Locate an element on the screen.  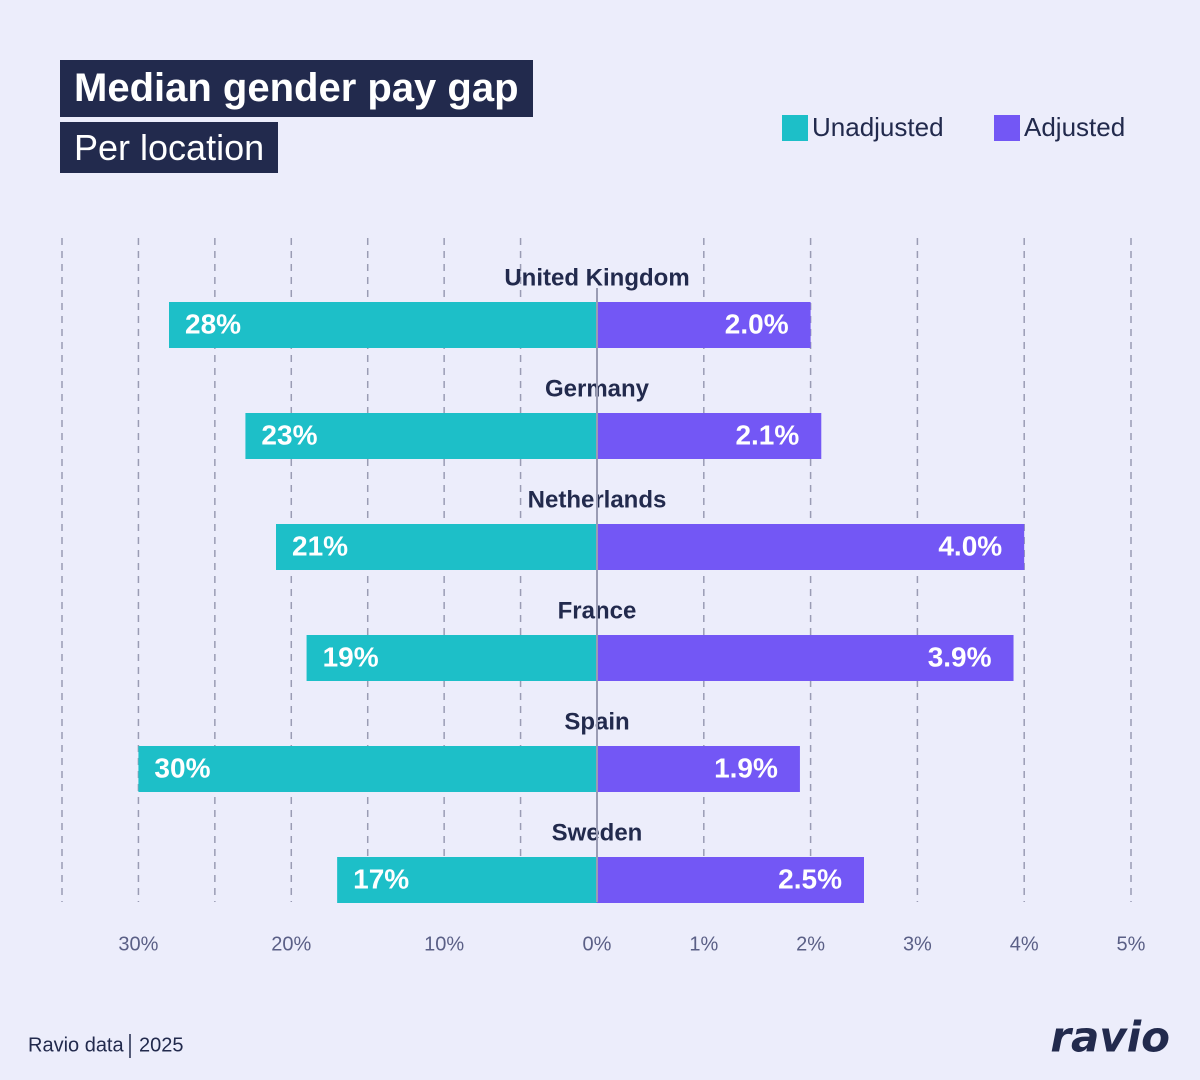
x2-tick-label: 3% is located at coordinates (917, 944).